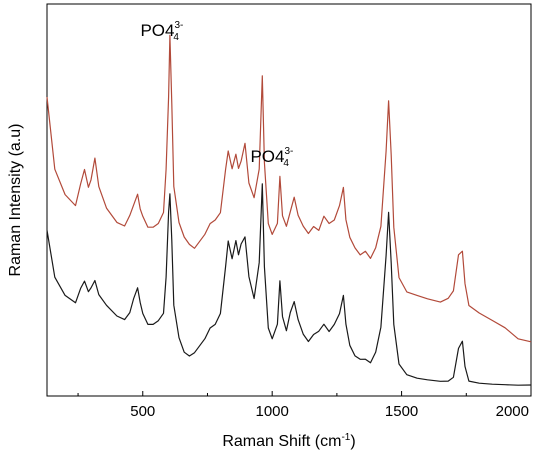 The width and height of the screenshot is (550, 458). Describe the element at coordinates (512, 411) in the screenshot. I see `x-tick-label: 2000` at that location.